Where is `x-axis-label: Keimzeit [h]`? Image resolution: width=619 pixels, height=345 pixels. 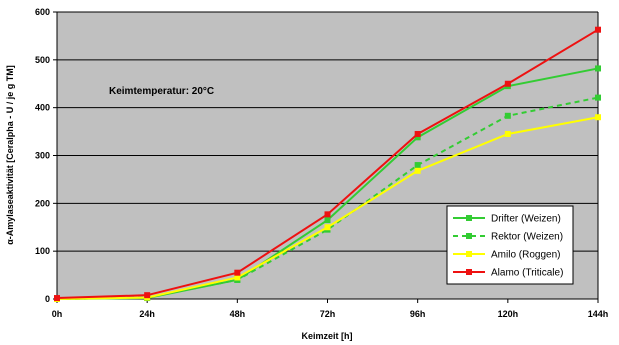
x-axis-label: Keimzeit [h] is located at coordinates (326, 336).